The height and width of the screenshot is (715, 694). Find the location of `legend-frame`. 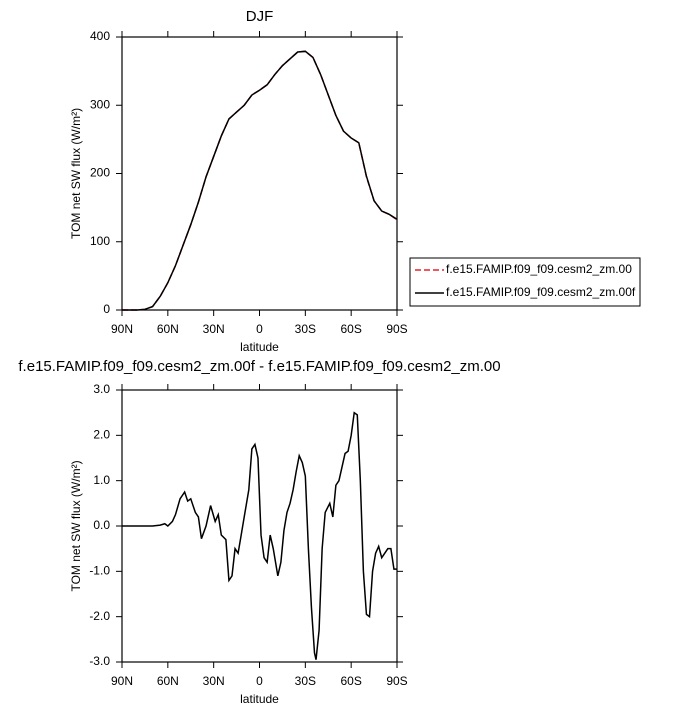

legend-frame is located at coordinates (525, 282).